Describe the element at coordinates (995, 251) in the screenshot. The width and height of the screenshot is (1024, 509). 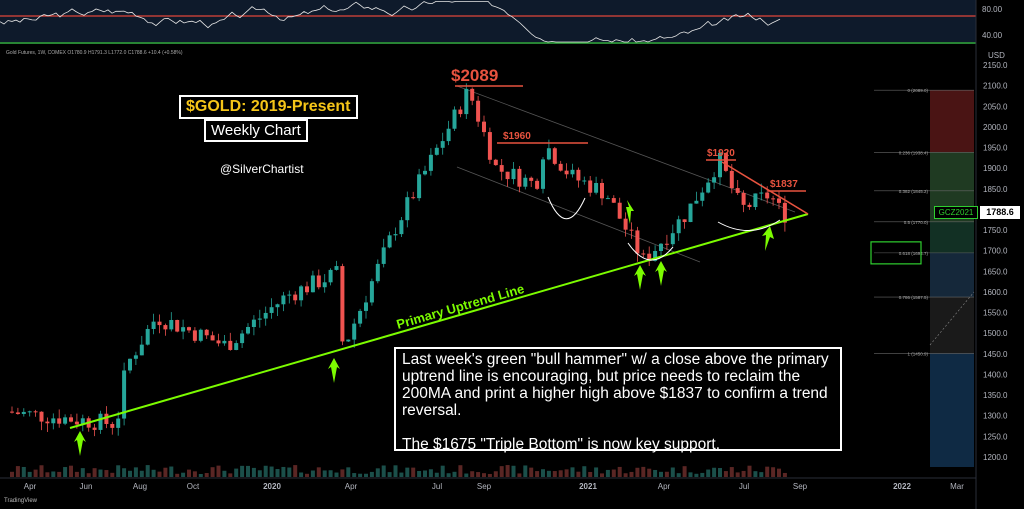
I see `y-tick-label: 1700.0` at that location.